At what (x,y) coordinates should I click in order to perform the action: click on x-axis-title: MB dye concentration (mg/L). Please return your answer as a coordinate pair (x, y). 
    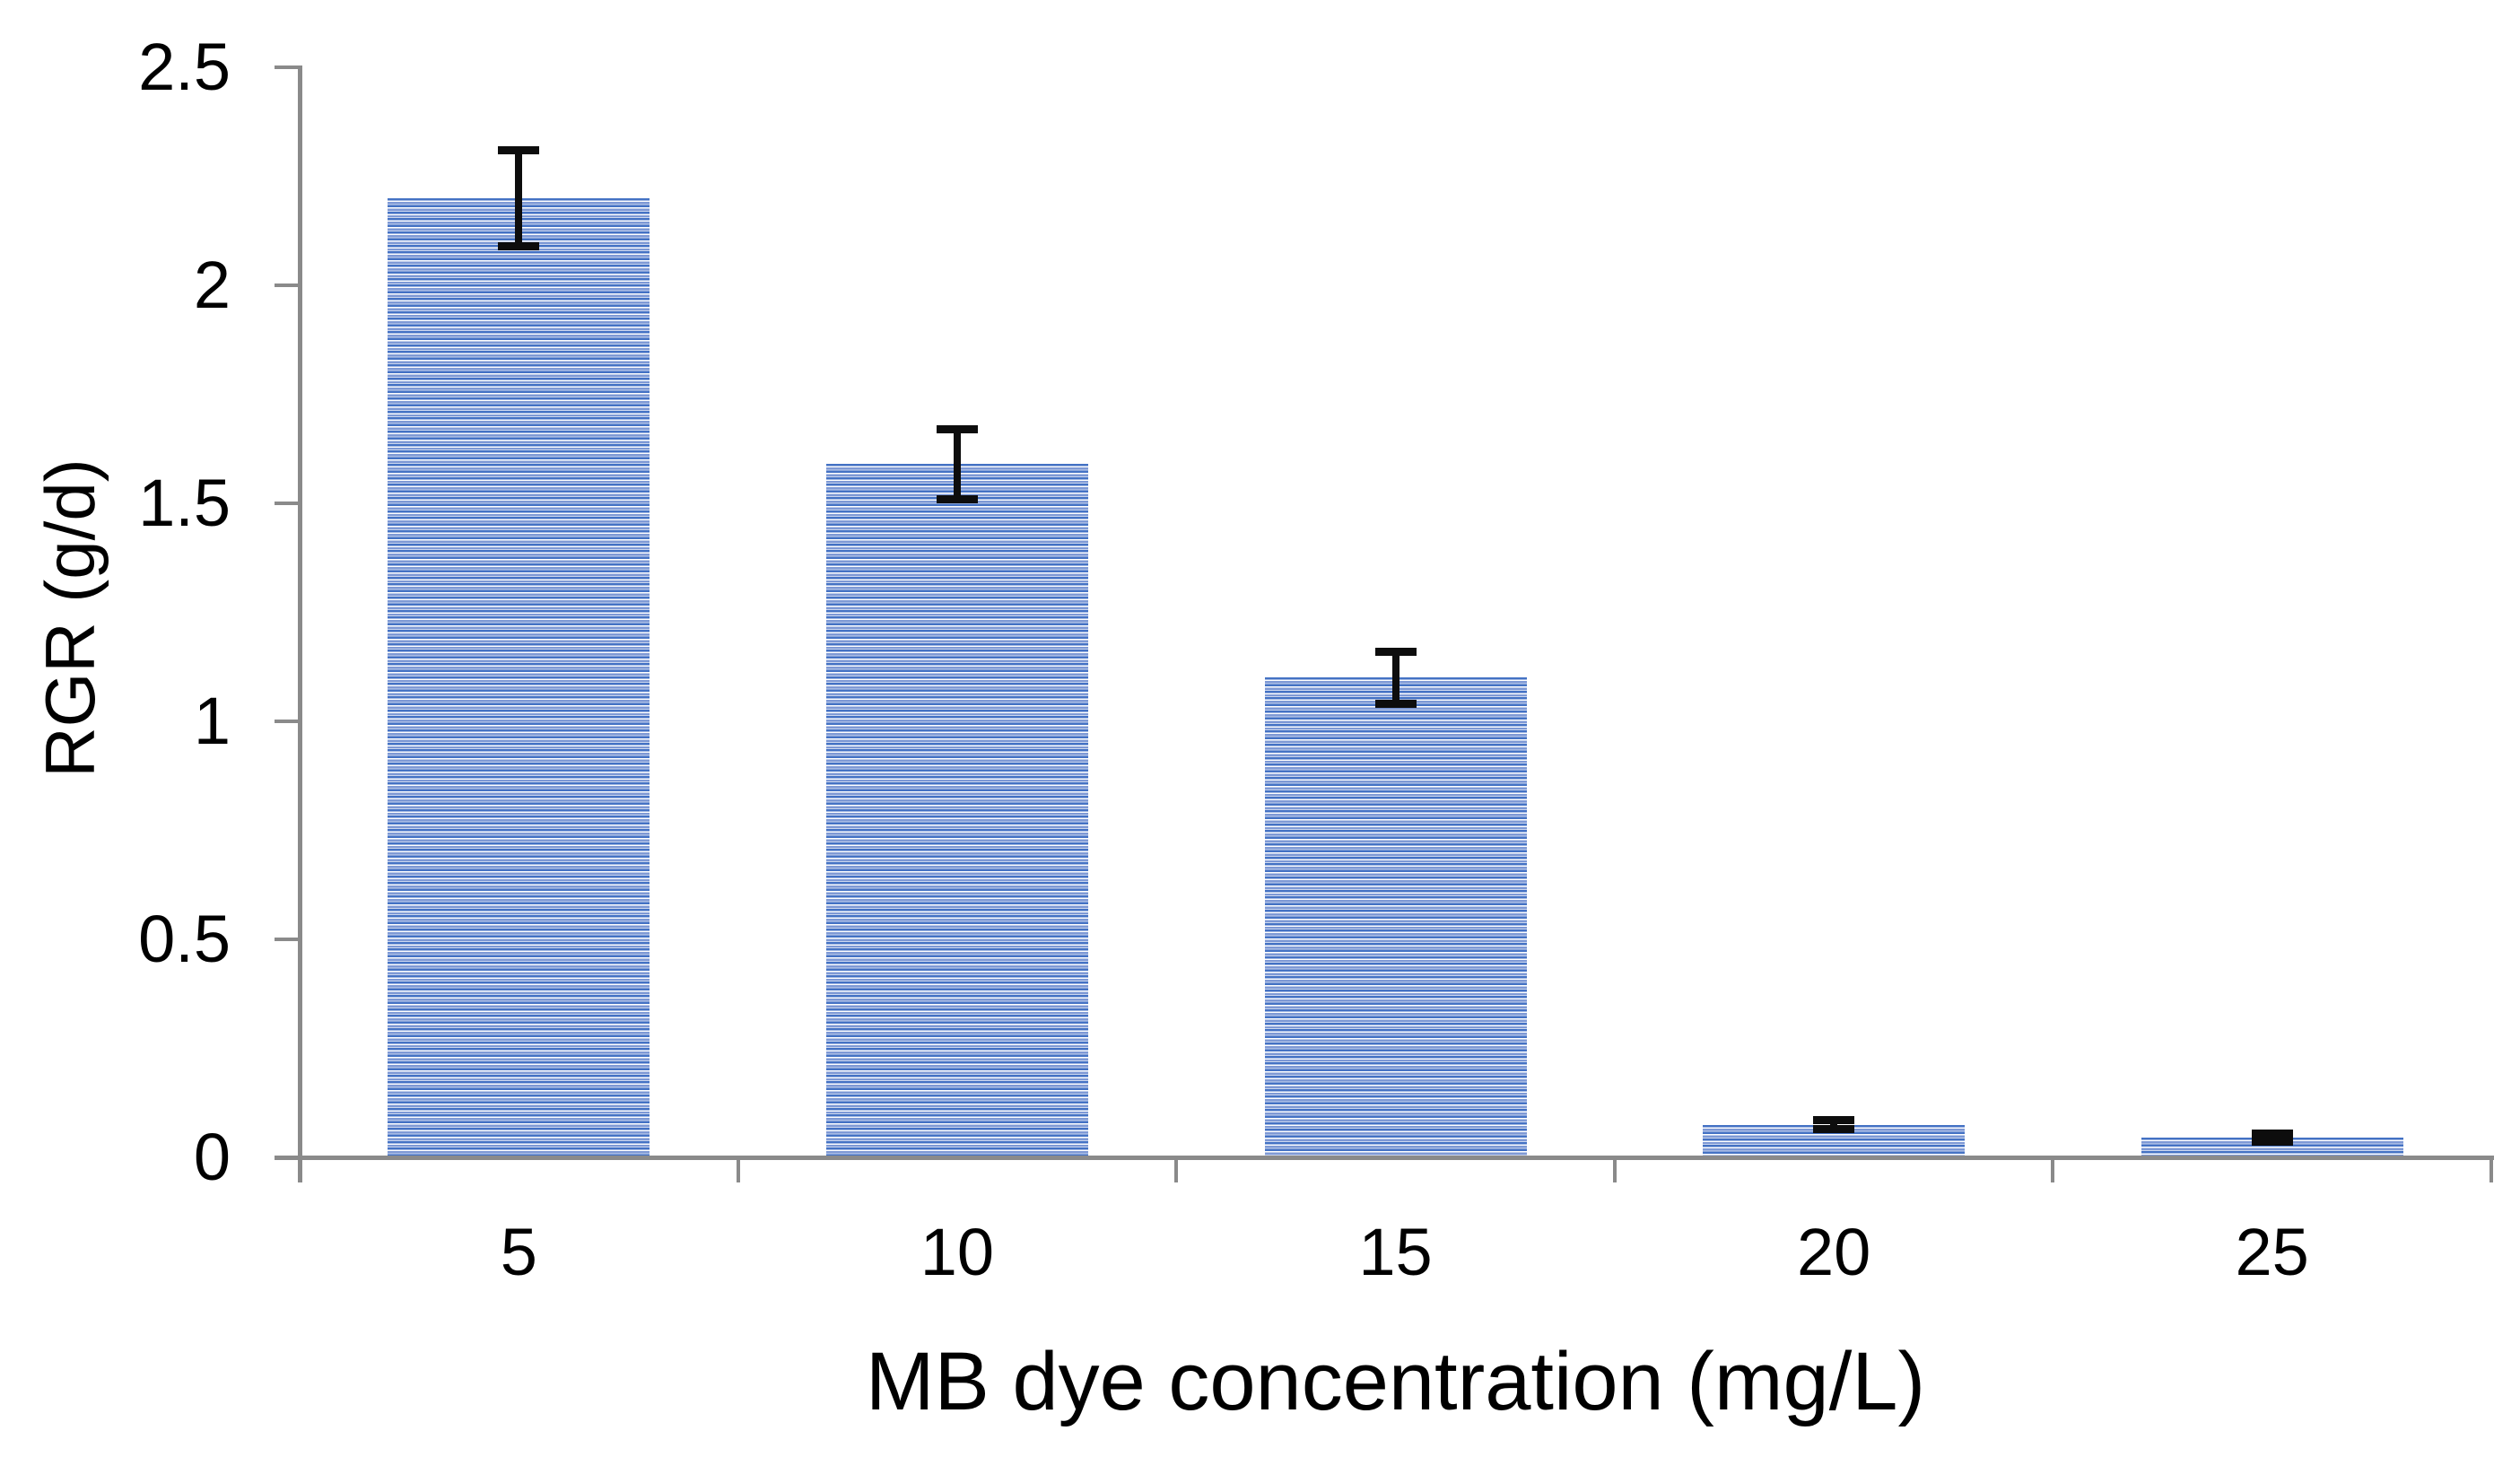
    Looking at the image, I should click on (1395, 1381).